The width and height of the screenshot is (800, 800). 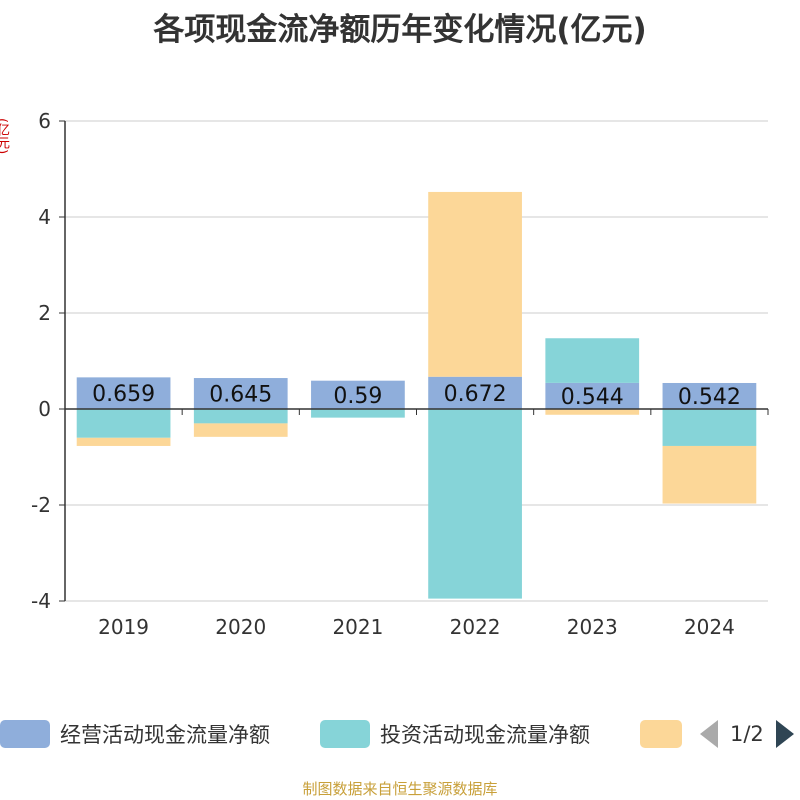 I want to click on legend-label-operating: 经营活动现金流量净额, so click(x=165, y=735).